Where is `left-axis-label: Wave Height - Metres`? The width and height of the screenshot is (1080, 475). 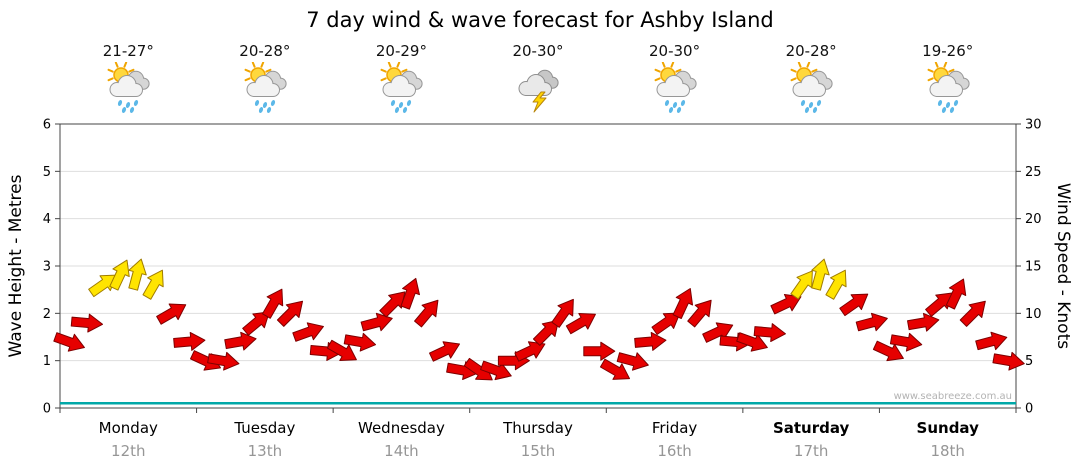 left-axis-label: Wave Height - Metres is located at coordinates (16, 266).